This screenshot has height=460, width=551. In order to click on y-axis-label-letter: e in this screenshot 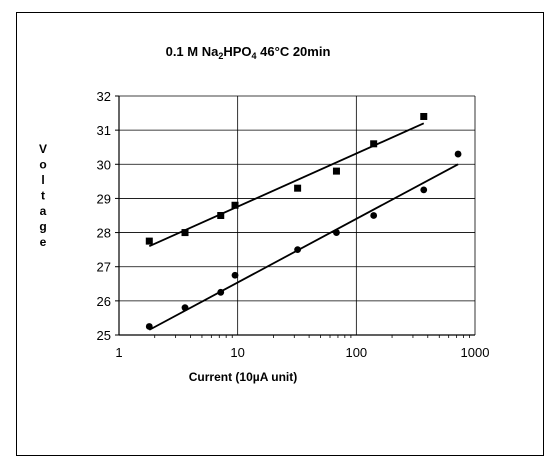, I will do `click(43, 242)`.